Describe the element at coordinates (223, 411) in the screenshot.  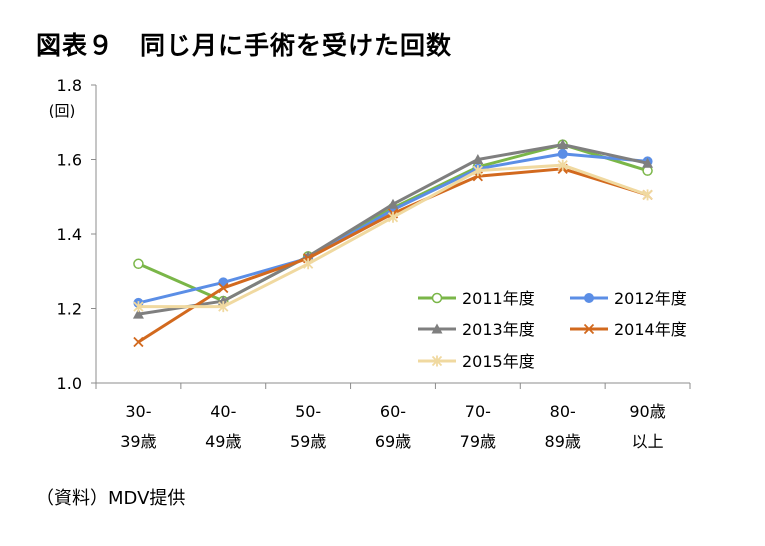
I see `x-tick-label: 40-` at that location.